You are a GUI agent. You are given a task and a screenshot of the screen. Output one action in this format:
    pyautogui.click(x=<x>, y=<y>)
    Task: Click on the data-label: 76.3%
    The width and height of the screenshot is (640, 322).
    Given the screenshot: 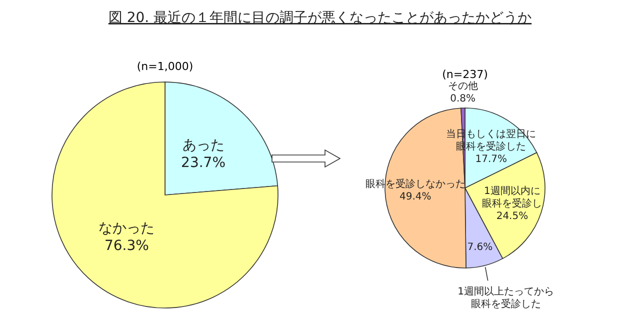 What is the action you would take?
    pyautogui.click(x=126, y=246)
    